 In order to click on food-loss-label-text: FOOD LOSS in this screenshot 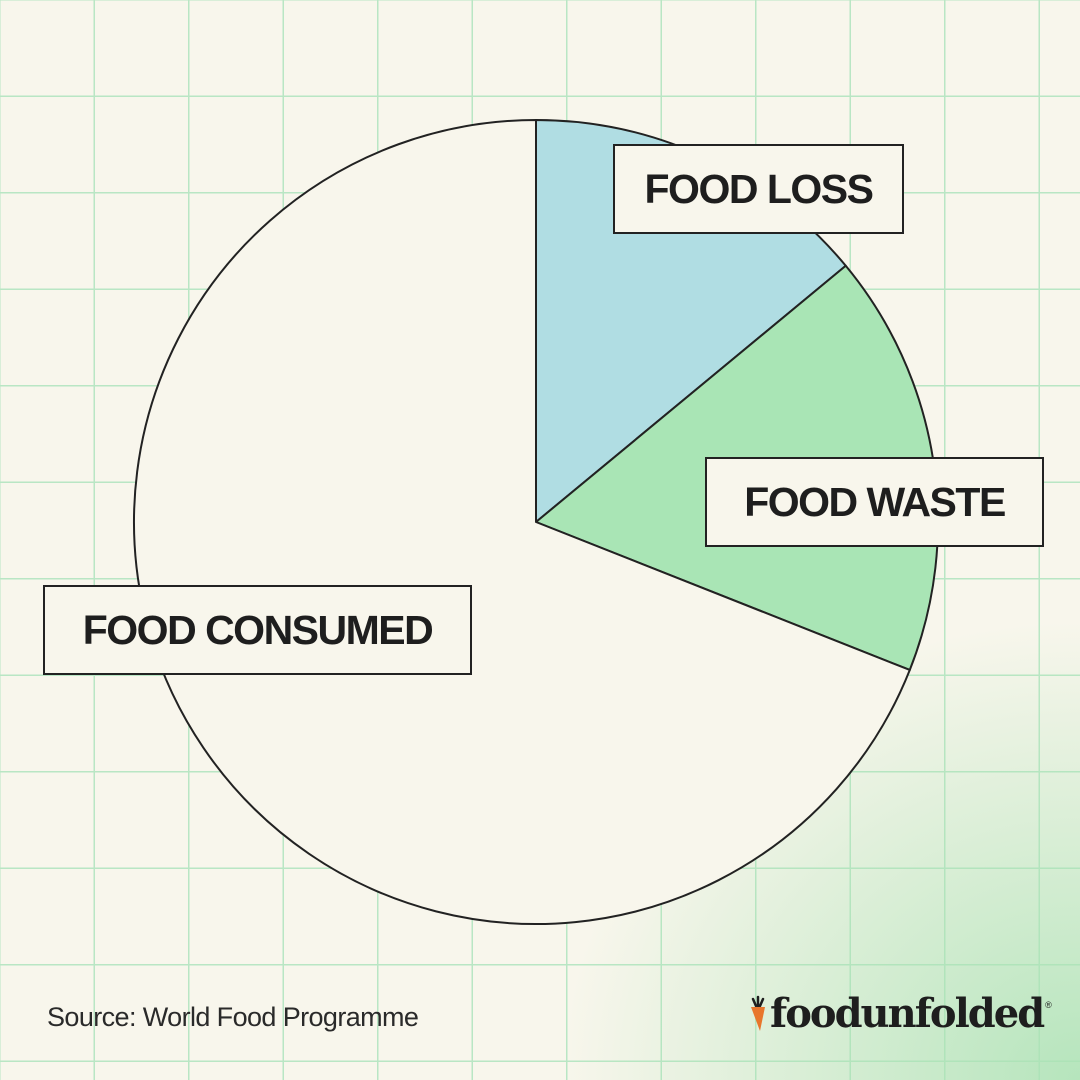, I will do `click(759, 188)`.